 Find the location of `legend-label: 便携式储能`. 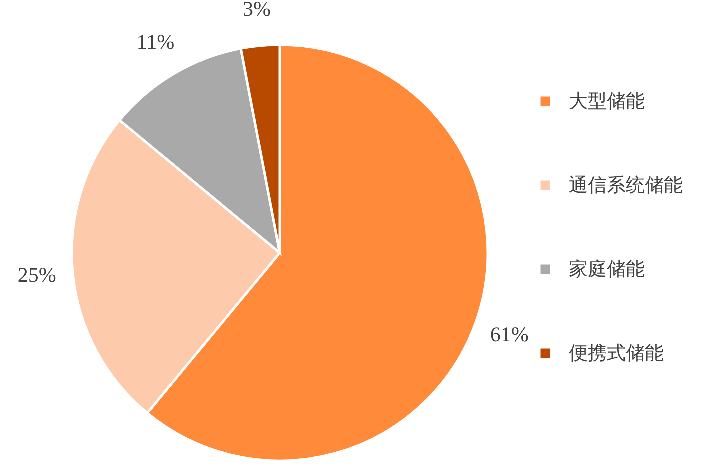

legend-label: 便携式储能 is located at coordinates (616, 354).